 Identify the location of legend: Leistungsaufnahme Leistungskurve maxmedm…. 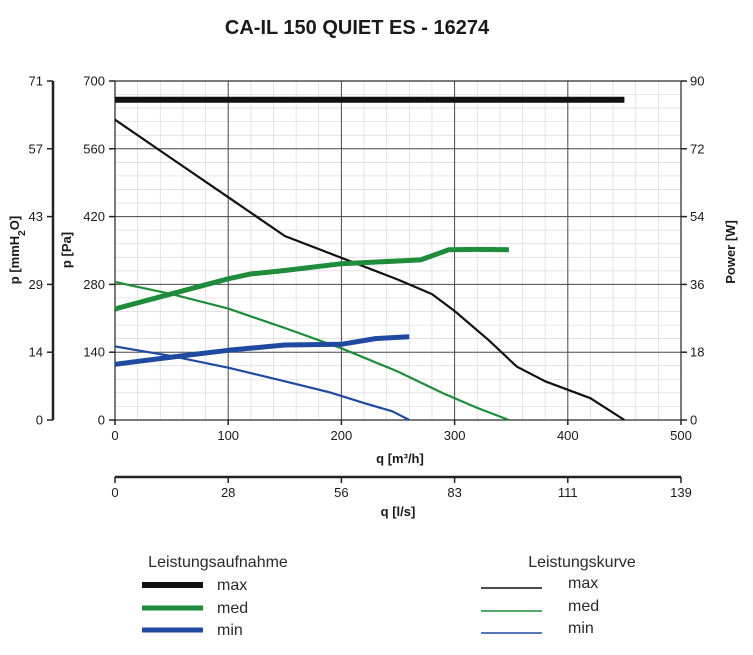
(389, 596).